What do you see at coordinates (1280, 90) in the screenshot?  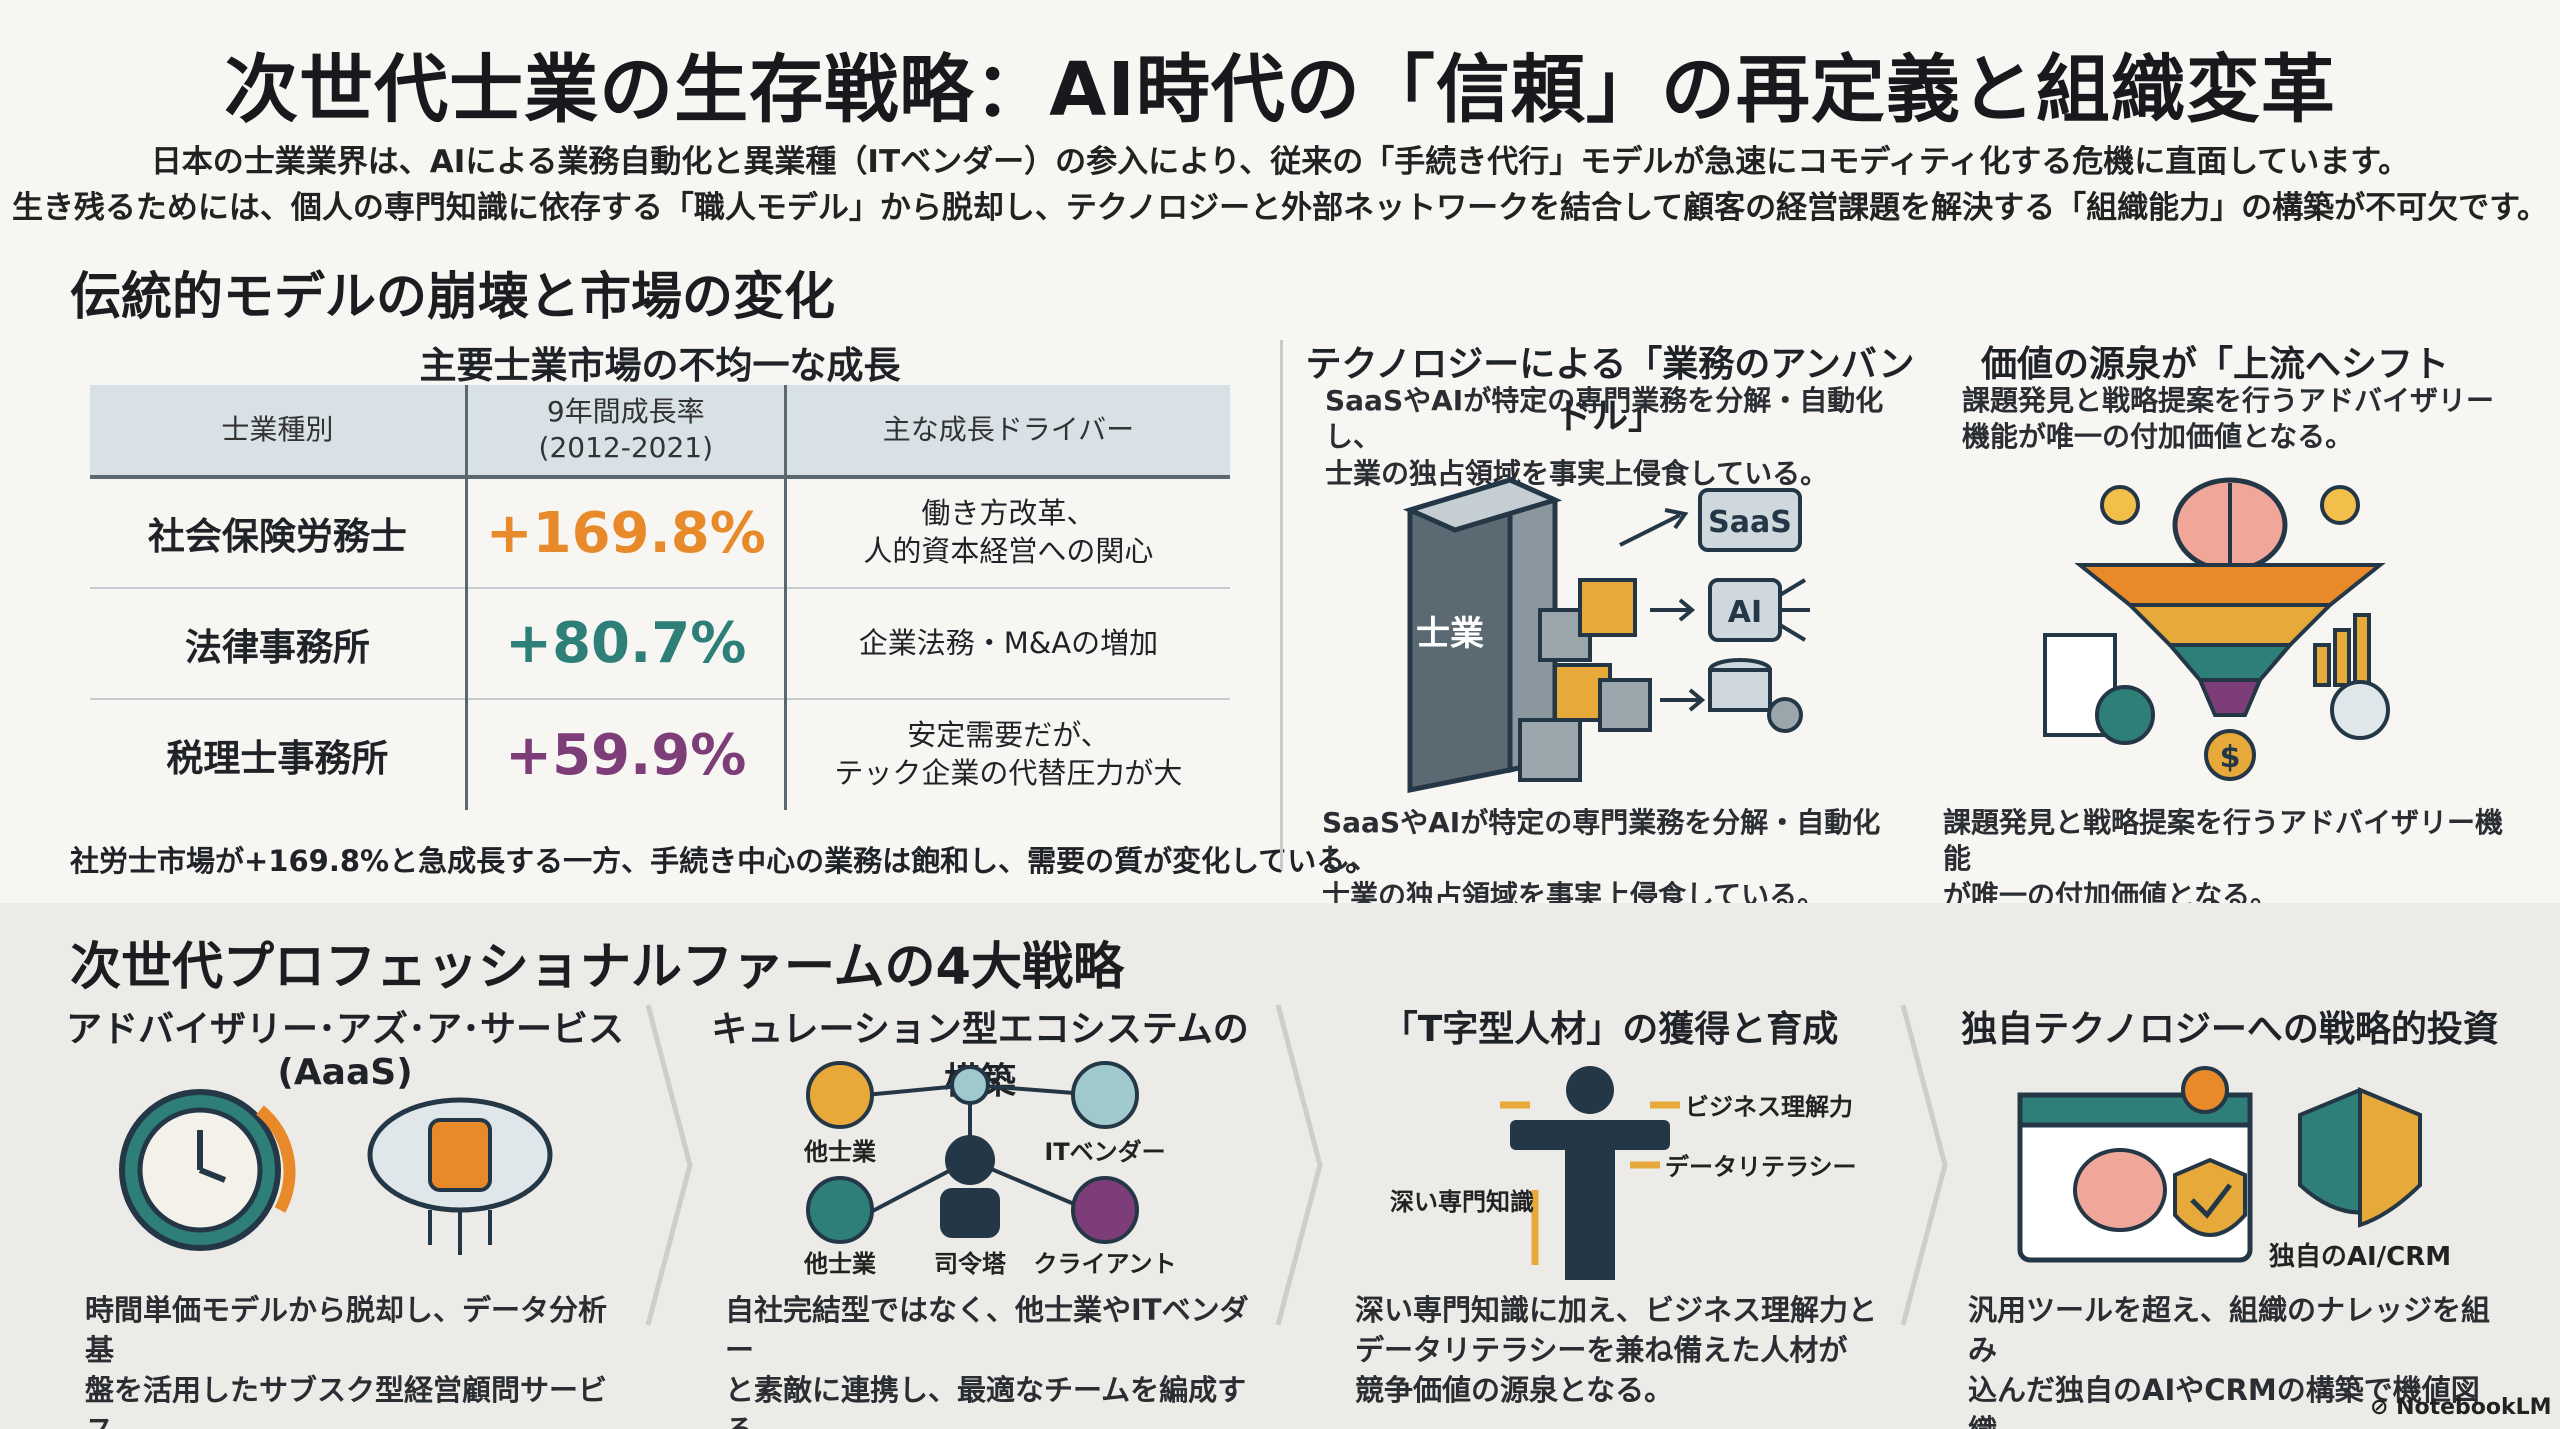 I see `page-title: 次世代士業の生存戦略：AI時代の「信頼」の再定義と組織変革` at bounding box center [1280, 90].